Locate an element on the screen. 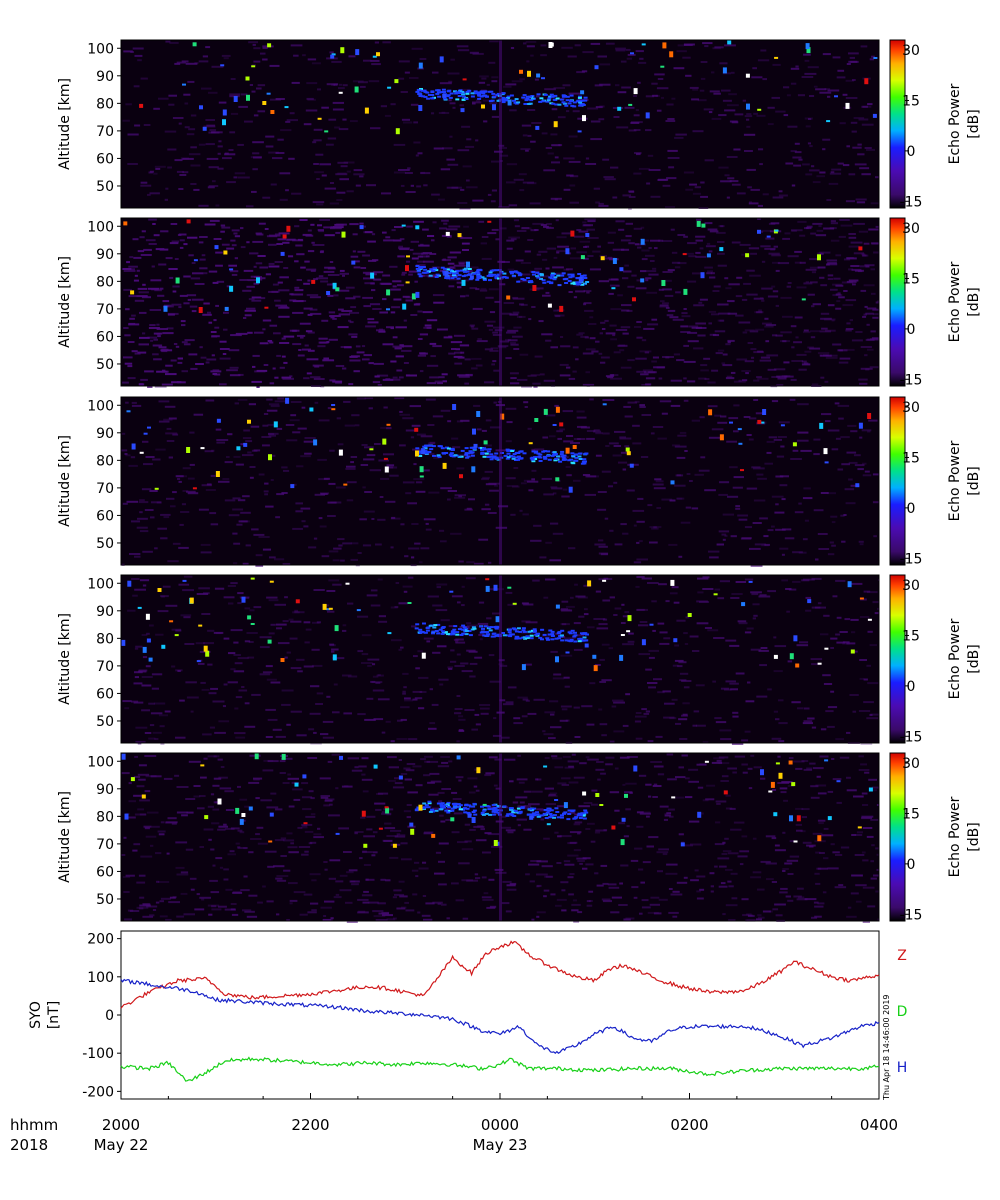  x-tick-label: 0000 is located at coordinates (500, 1125).